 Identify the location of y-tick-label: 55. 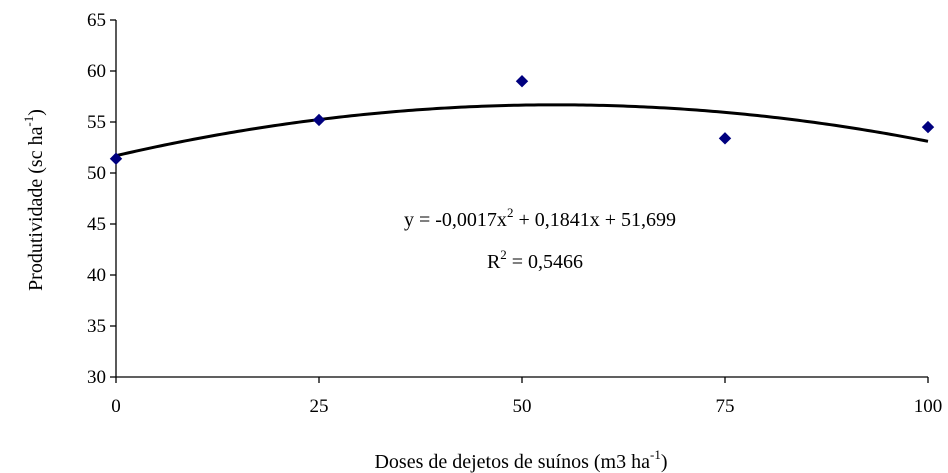
(96, 122).